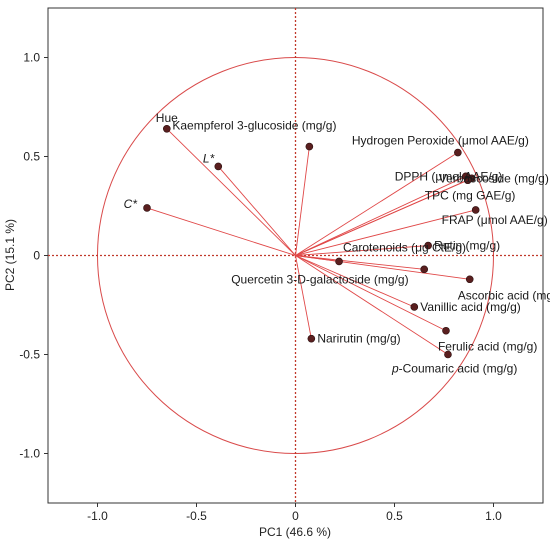 Image resolution: width=550 pixels, height=542 pixels. What do you see at coordinates (467, 246) in the screenshot?
I see `variable-label: Rutin (mg/g)` at bounding box center [467, 246].